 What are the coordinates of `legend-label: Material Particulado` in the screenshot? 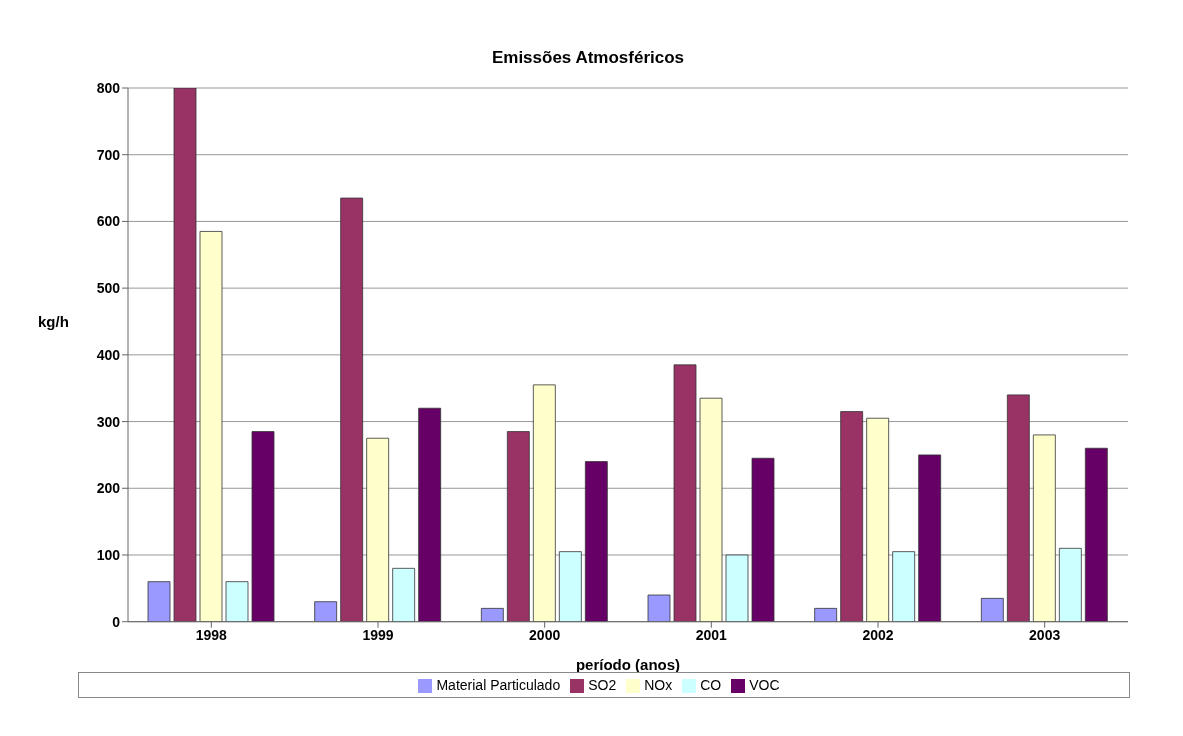 It's located at (498, 684).